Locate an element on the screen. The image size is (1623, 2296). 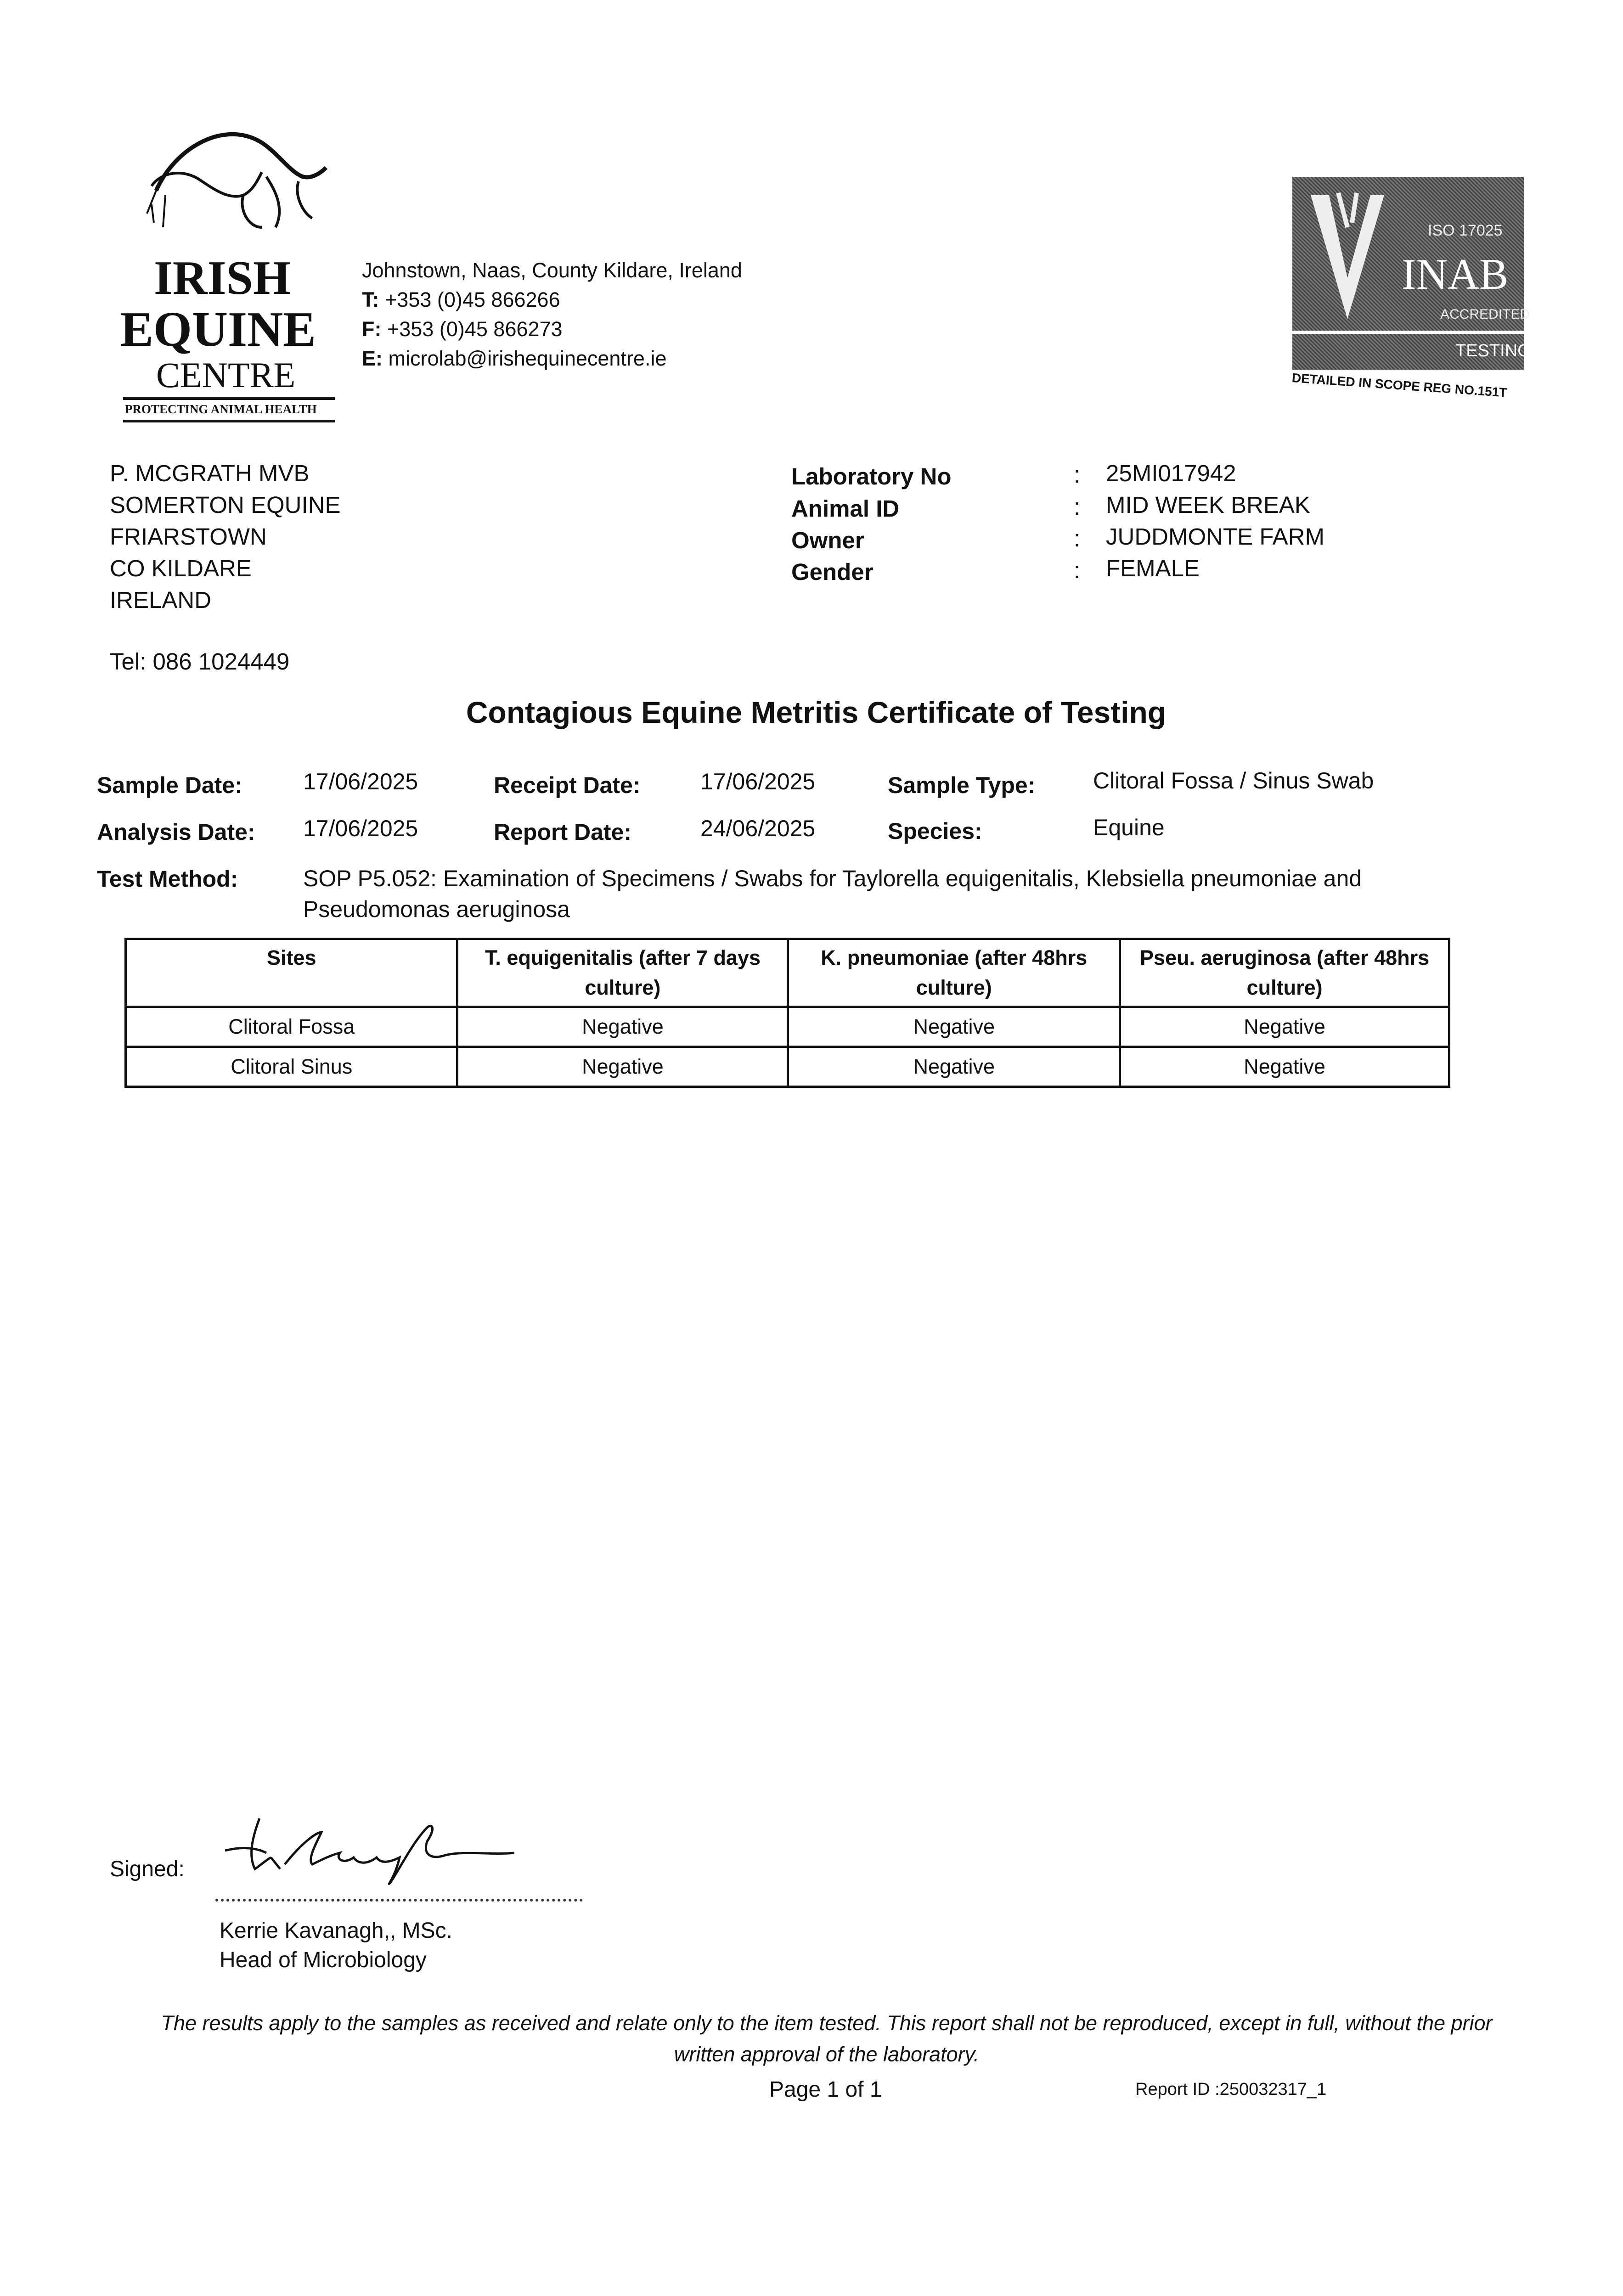
lab-phone: T: +353 (0)45 866266 is located at coordinates (461, 299).